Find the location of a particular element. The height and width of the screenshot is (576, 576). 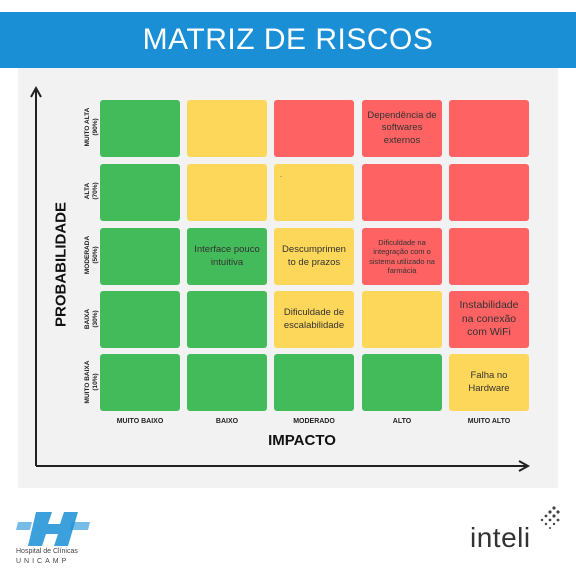

cell-r0-c2 is located at coordinates (314, 128).